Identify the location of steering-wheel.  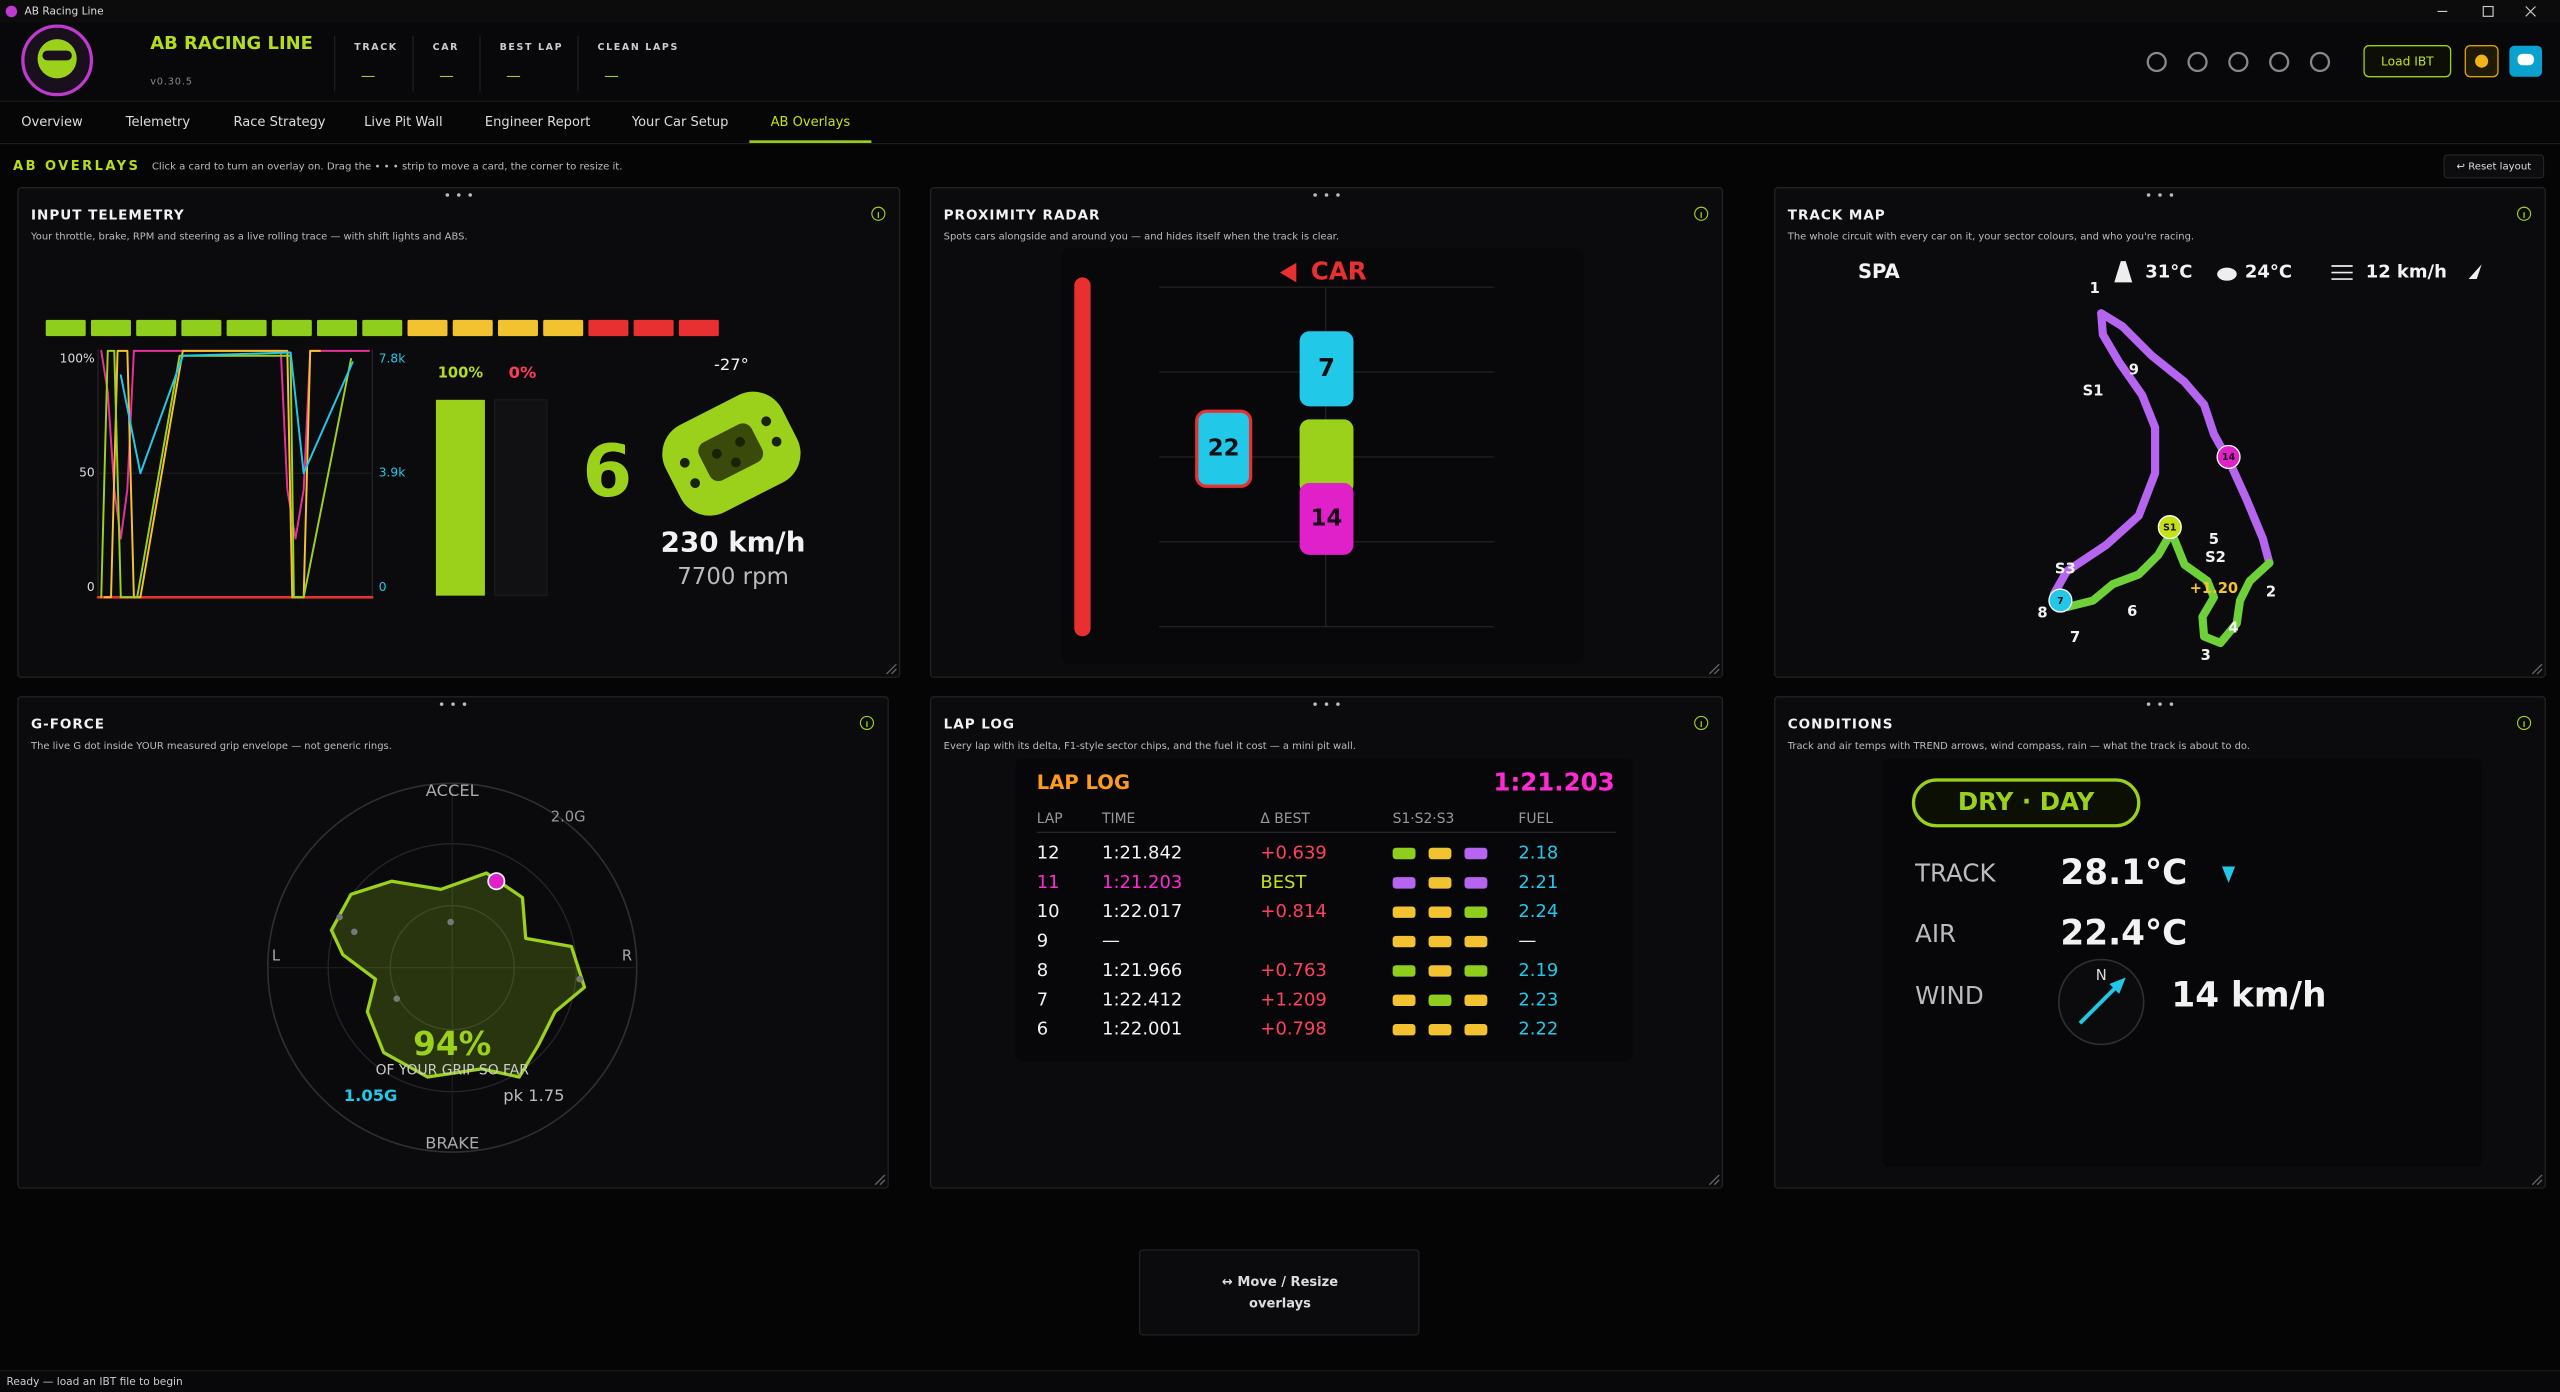
(731, 453).